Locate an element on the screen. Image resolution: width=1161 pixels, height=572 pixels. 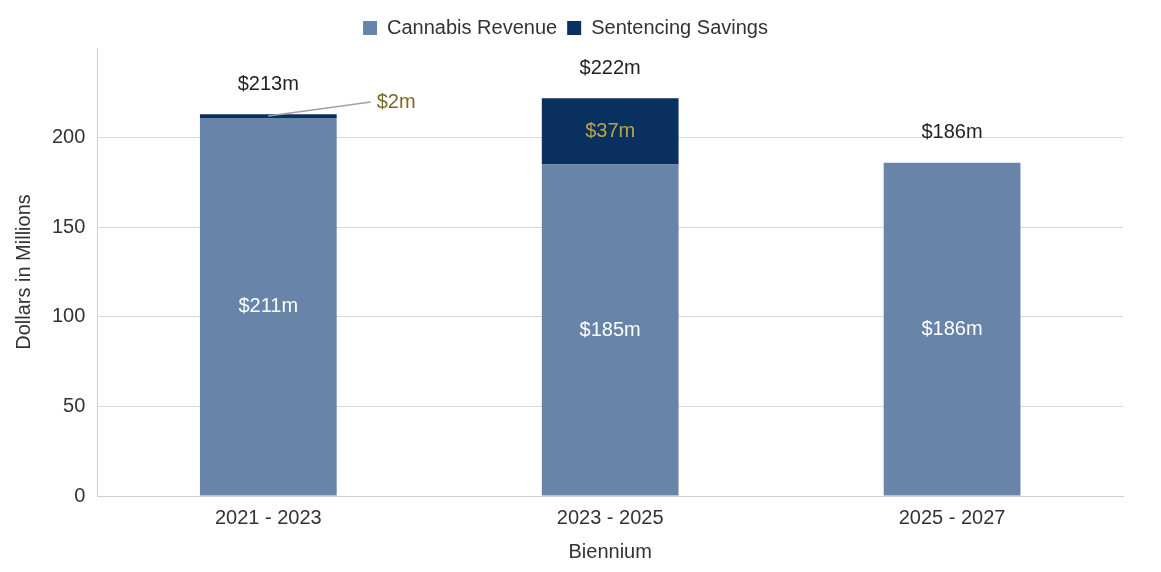
y-tick-label: 0 is located at coordinates (80, 494).